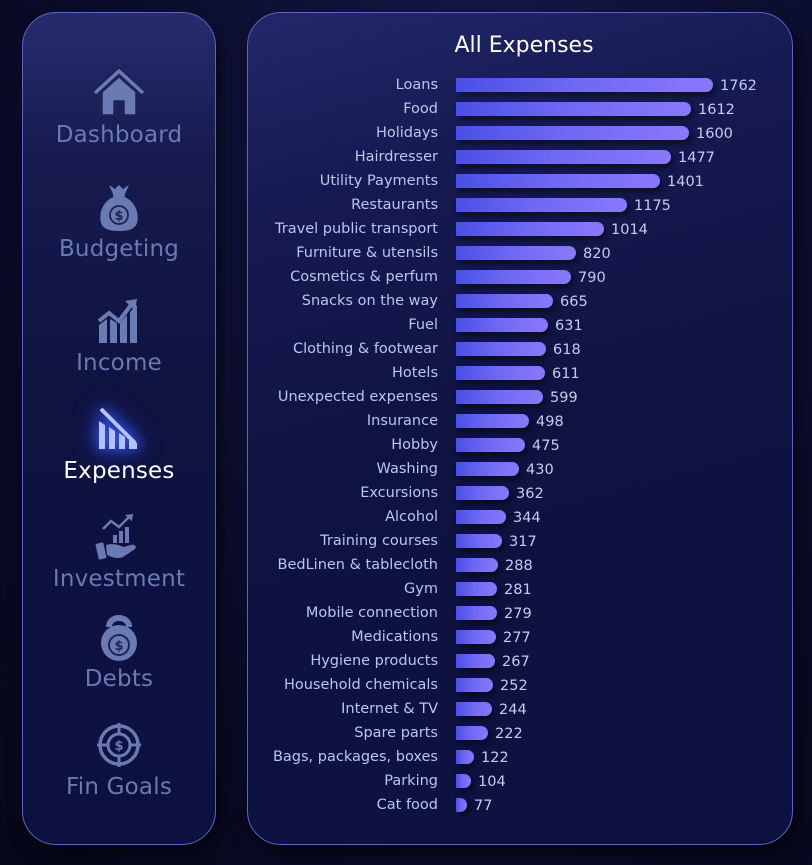  I want to click on bar-row: Hobby 475, so click(520, 446).